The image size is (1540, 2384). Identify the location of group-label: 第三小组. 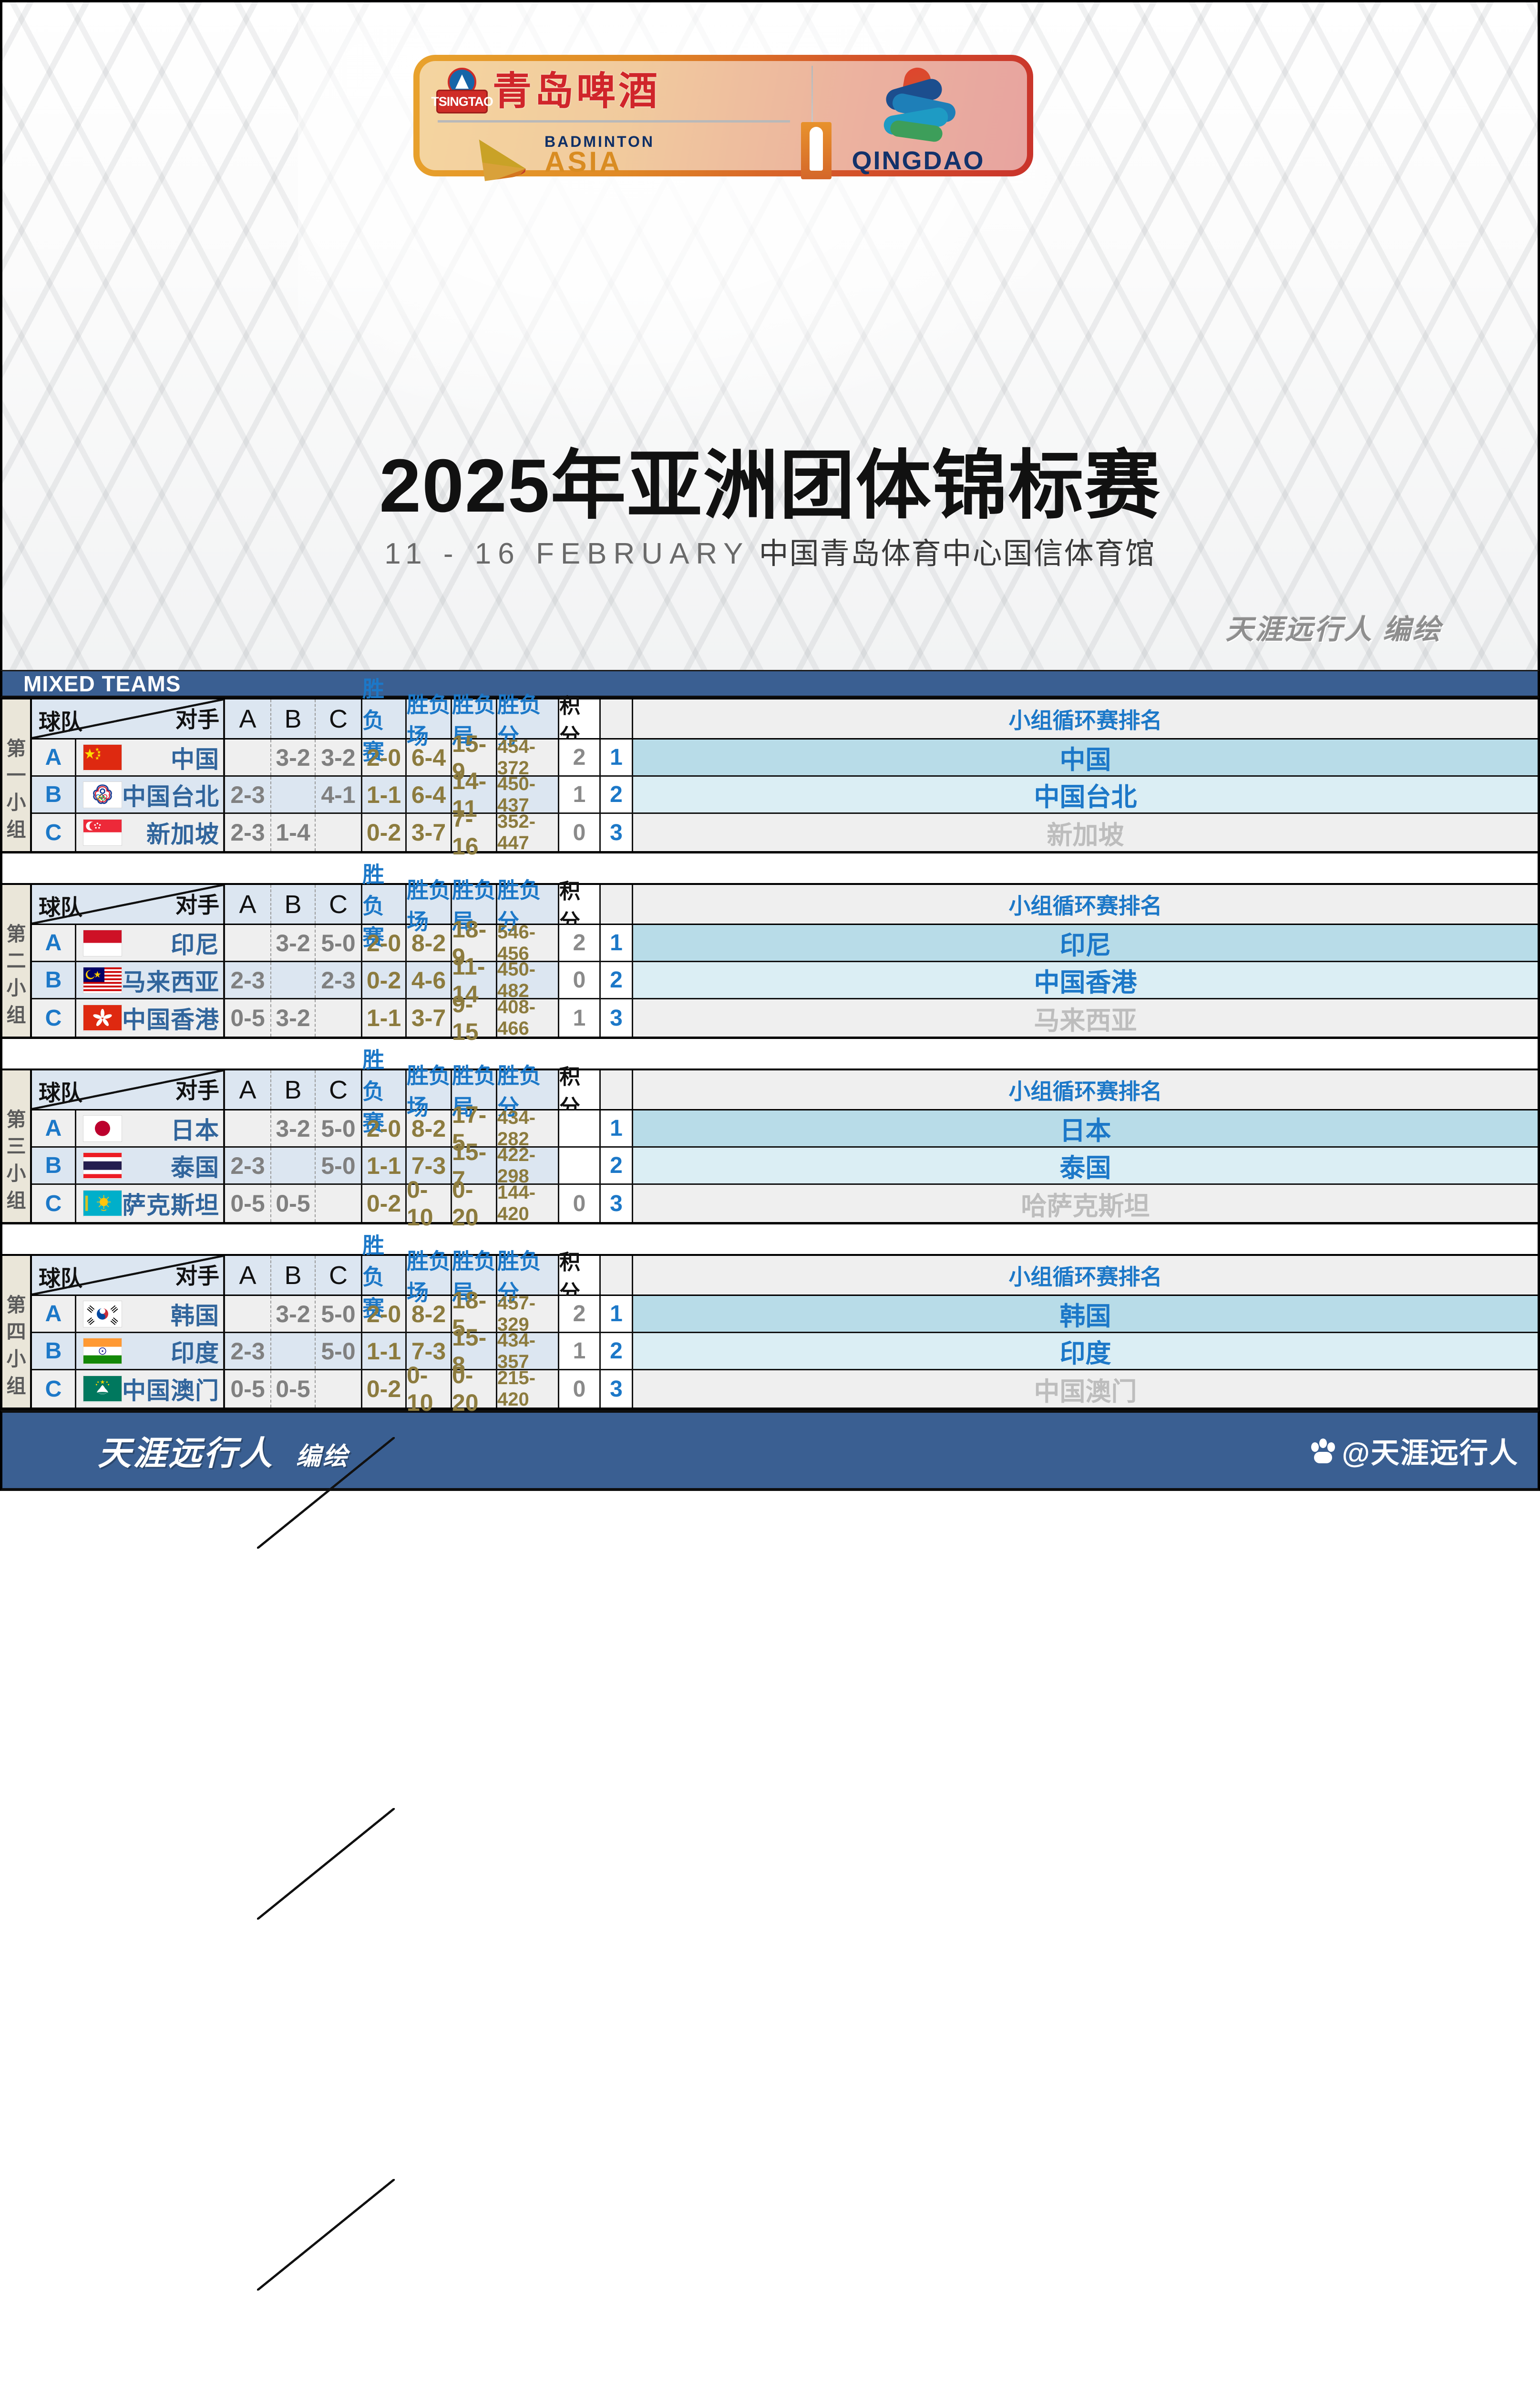
(17, 1145).